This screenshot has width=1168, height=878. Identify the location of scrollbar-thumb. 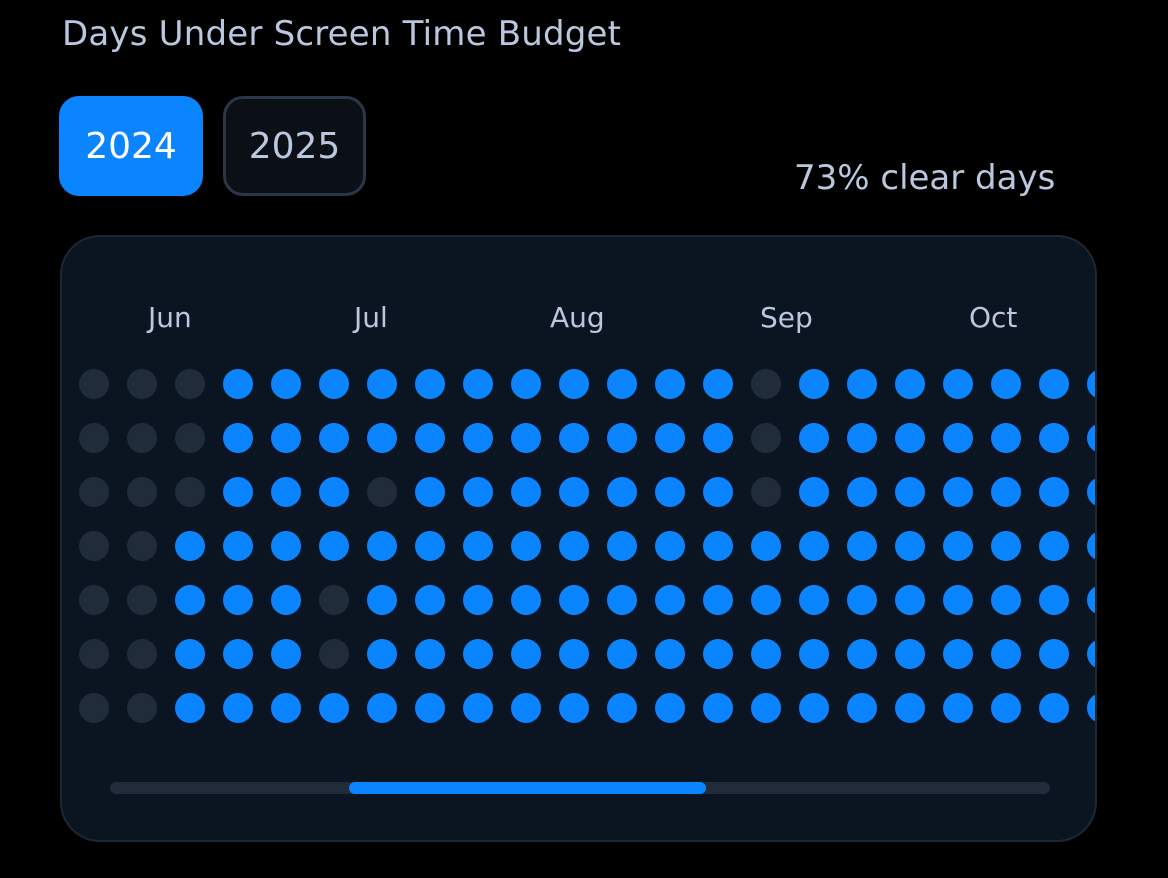
(527, 788).